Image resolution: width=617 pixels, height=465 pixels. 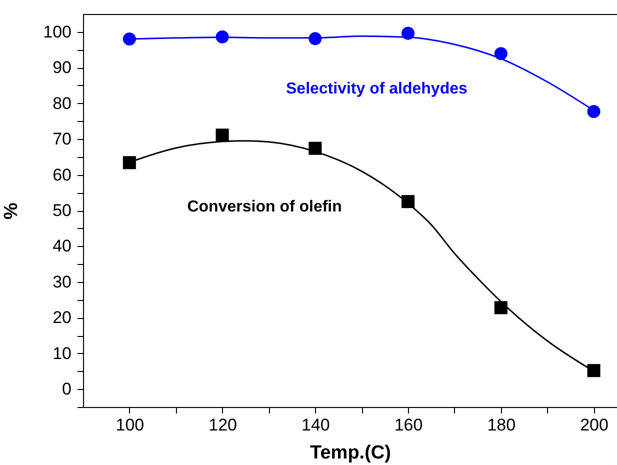 What do you see at coordinates (222, 425) in the screenshot?
I see `x-tick-label: 120` at bounding box center [222, 425].